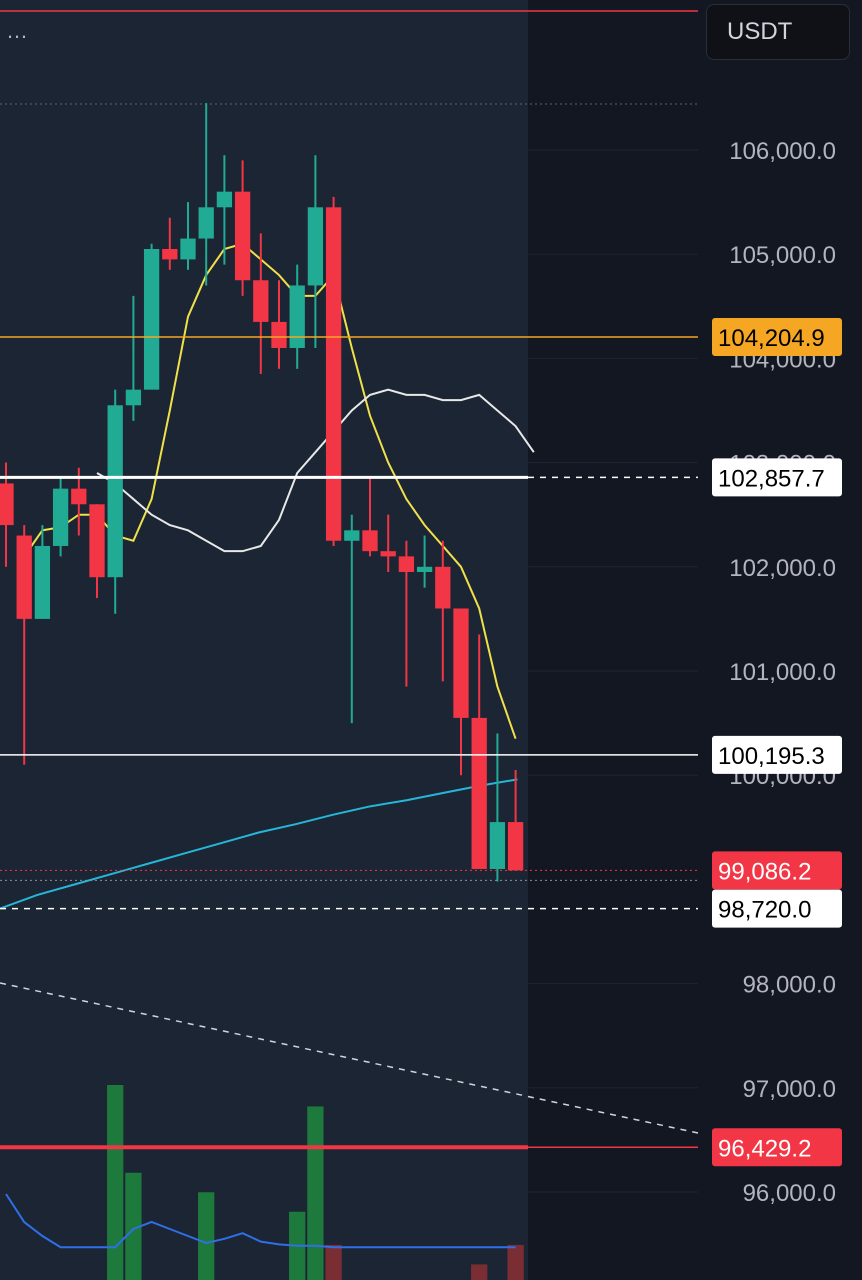 The height and width of the screenshot is (1280, 862). I want to click on price-tag-white: 100,195.3, so click(771, 756).